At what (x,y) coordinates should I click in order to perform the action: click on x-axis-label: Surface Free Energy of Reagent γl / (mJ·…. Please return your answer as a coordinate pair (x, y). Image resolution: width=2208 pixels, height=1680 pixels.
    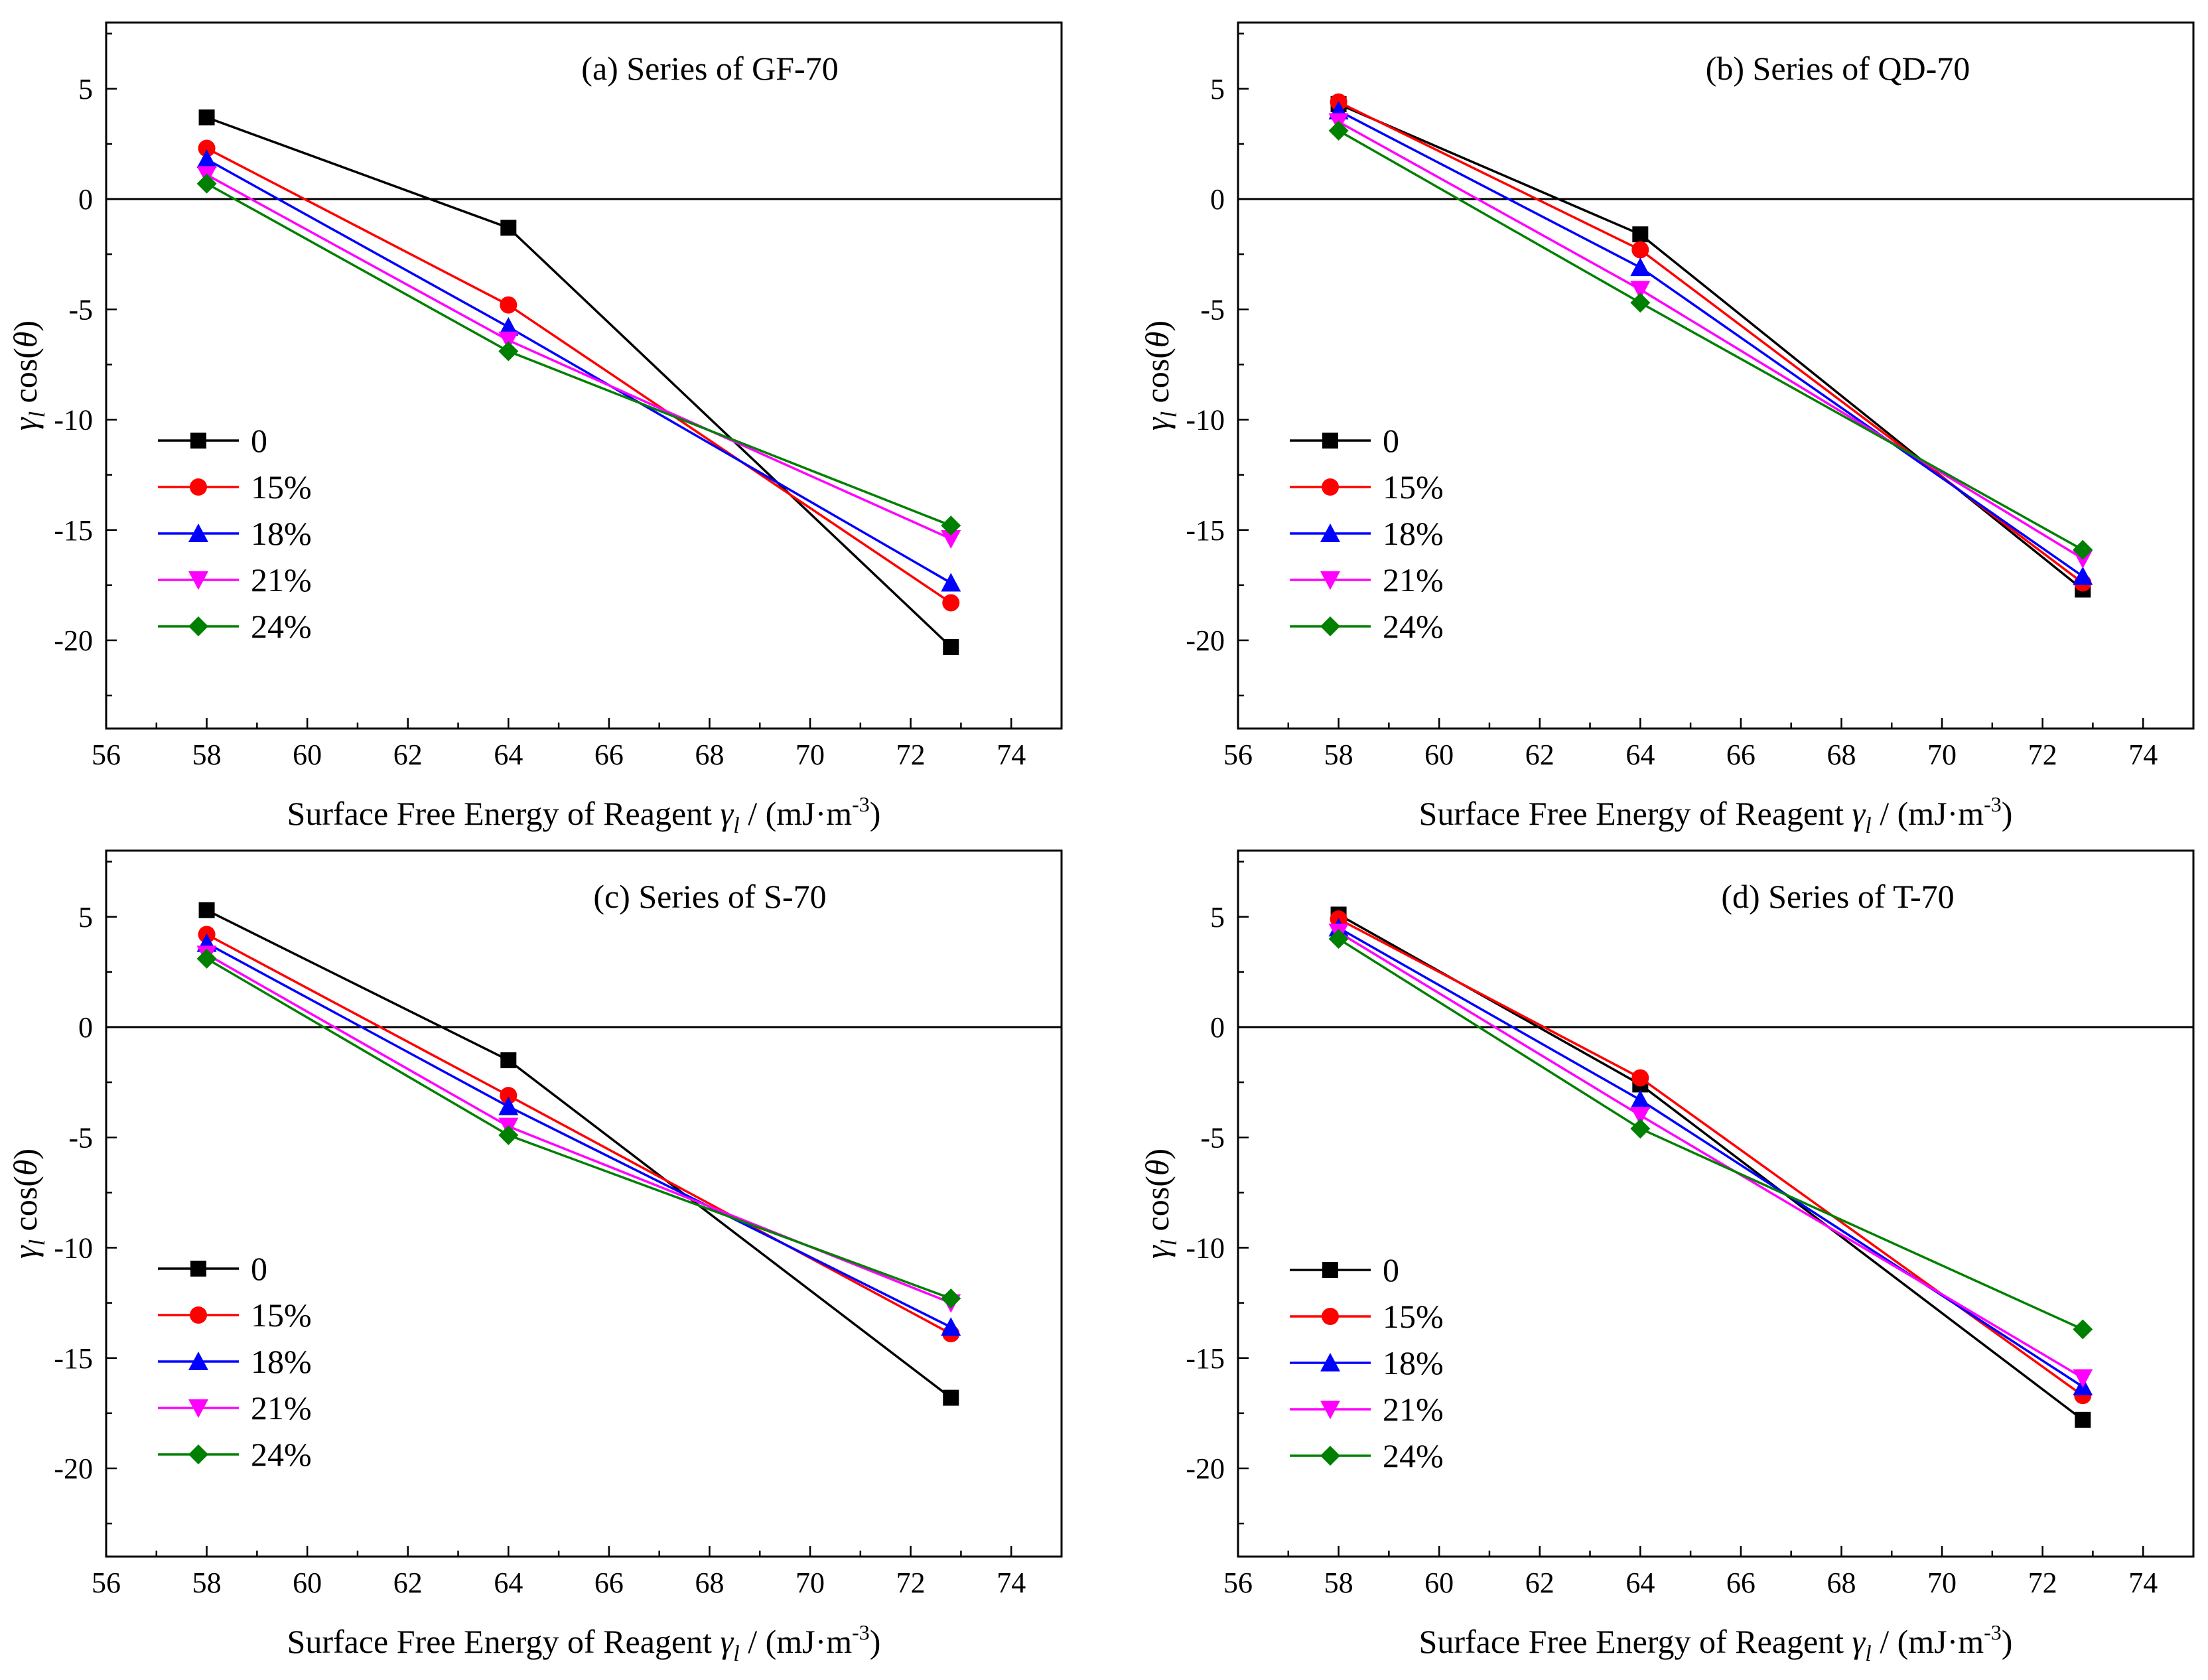
    Looking at the image, I should click on (584, 1643).